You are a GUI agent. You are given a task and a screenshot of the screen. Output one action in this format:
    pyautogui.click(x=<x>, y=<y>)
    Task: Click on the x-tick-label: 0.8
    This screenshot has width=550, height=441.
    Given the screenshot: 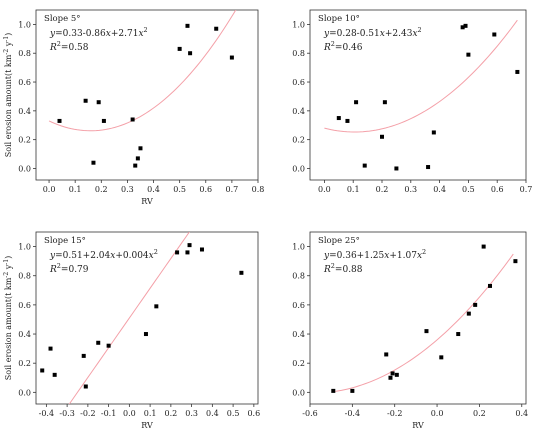 What is the action you would take?
    pyautogui.click(x=258, y=189)
    